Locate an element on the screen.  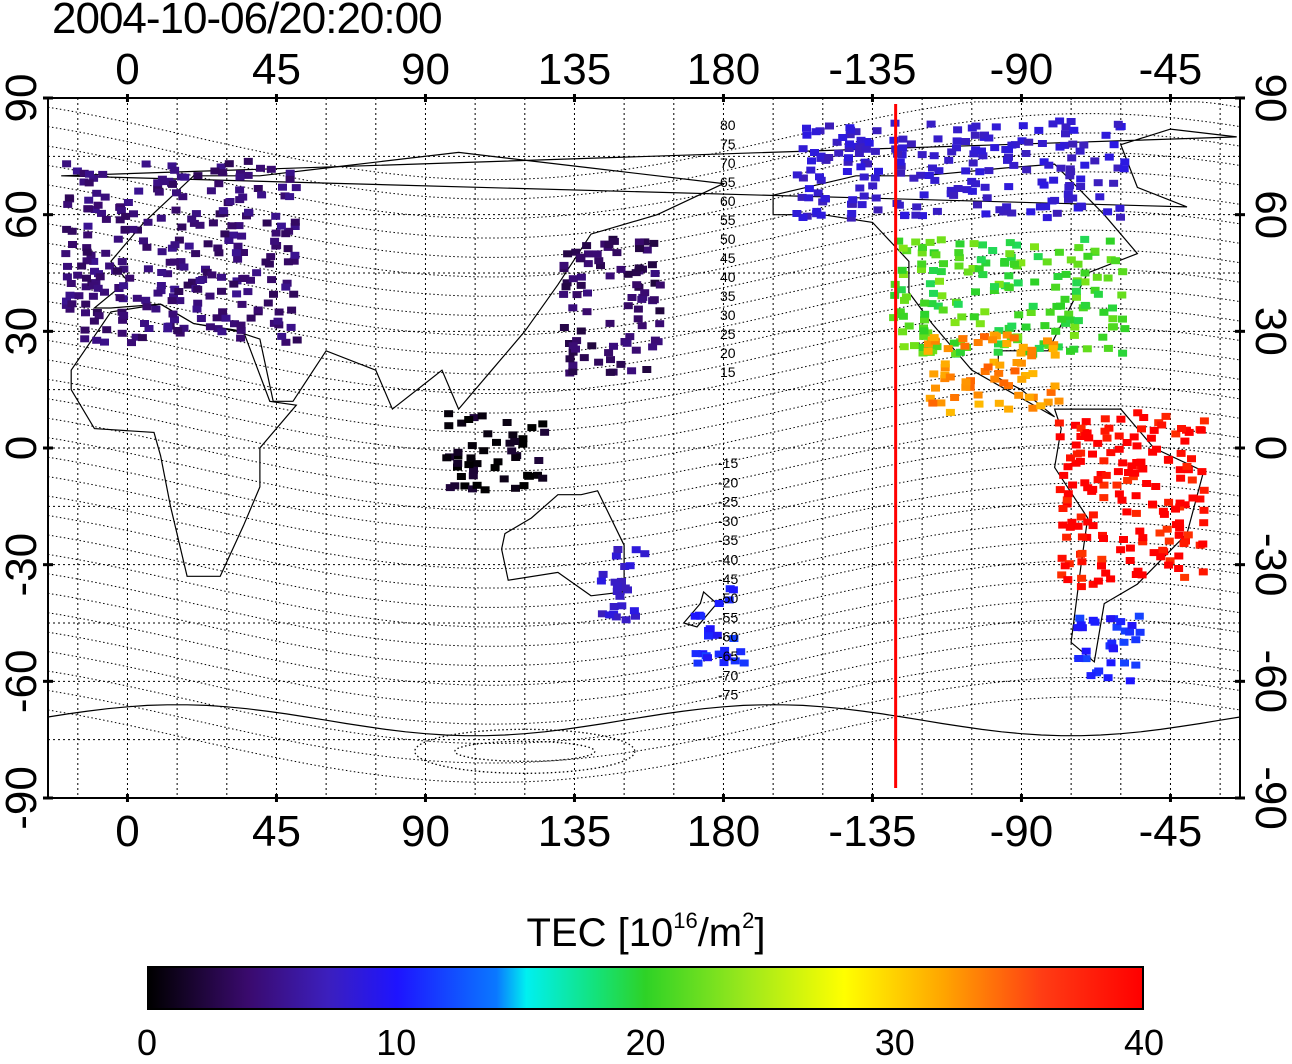
polar-contour is located at coordinates (525, 751).